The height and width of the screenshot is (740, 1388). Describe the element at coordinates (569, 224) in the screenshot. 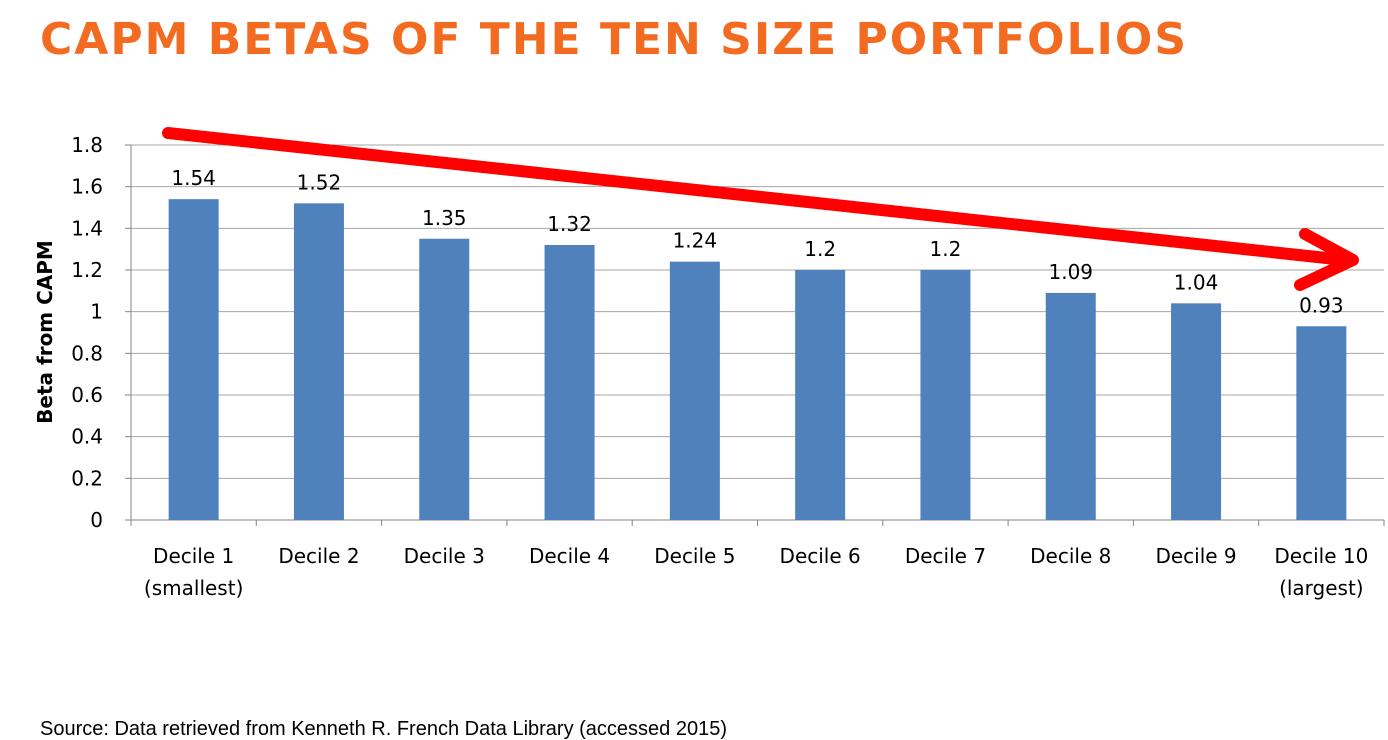

I see `data-label: 1.32` at that location.